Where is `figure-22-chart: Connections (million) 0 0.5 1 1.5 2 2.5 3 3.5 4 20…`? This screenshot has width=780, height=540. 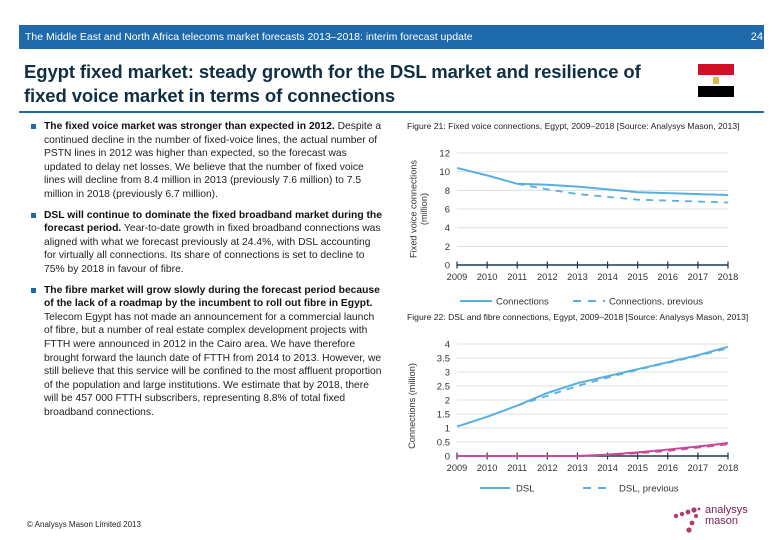 figure-22-chart: Connections (million) 0 0.5 1 1.5 2 2.5 3 3.5 4 20… is located at coordinates (573, 417).